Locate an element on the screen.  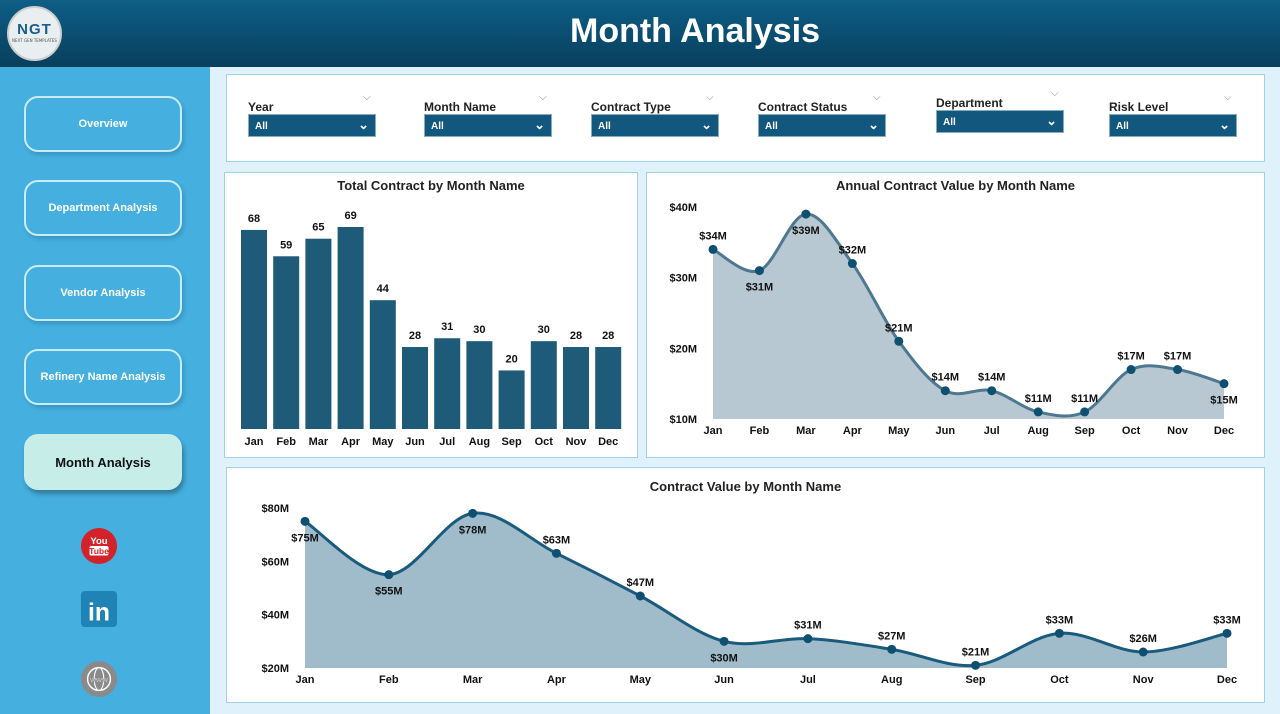
header-bar: NGT NEXT GEN TEMPLATES Month Analysis is located at coordinates (640, 33).